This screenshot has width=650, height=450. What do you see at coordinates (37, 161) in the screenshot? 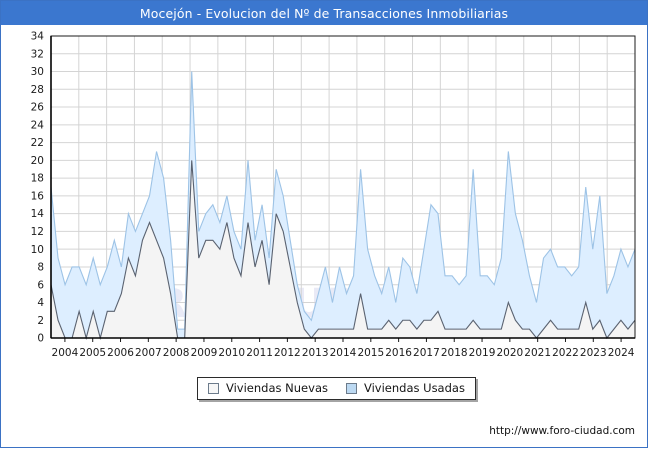
I see `svg-text: 20` at bounding box center [37, 161].